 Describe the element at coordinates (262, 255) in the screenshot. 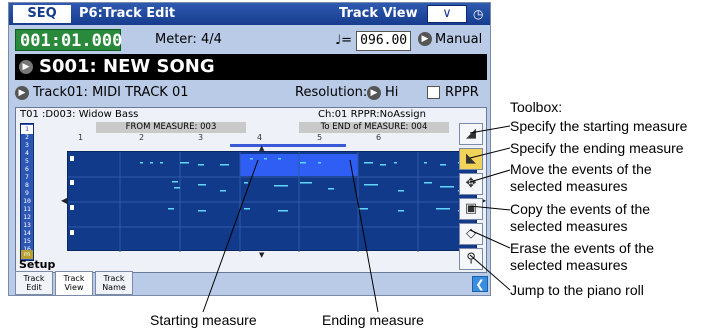

I see `scroll-down-icon: ▼` at that location.